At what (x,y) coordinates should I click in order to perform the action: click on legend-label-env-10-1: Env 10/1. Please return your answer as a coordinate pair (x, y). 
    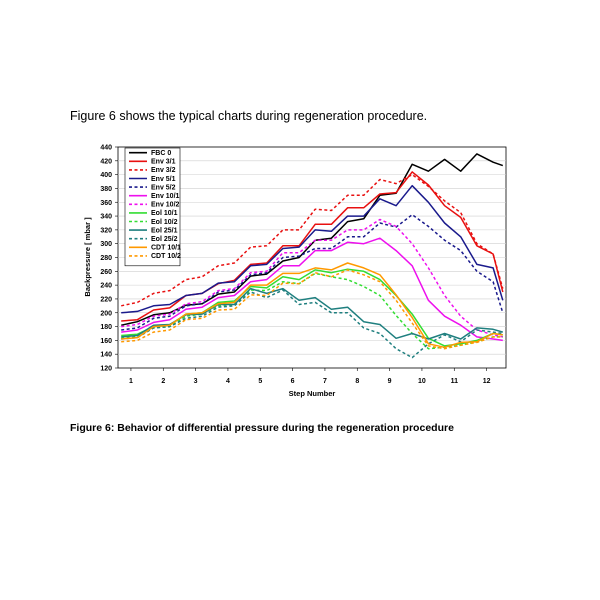
    Looking at the image, I should click on (165, 196).